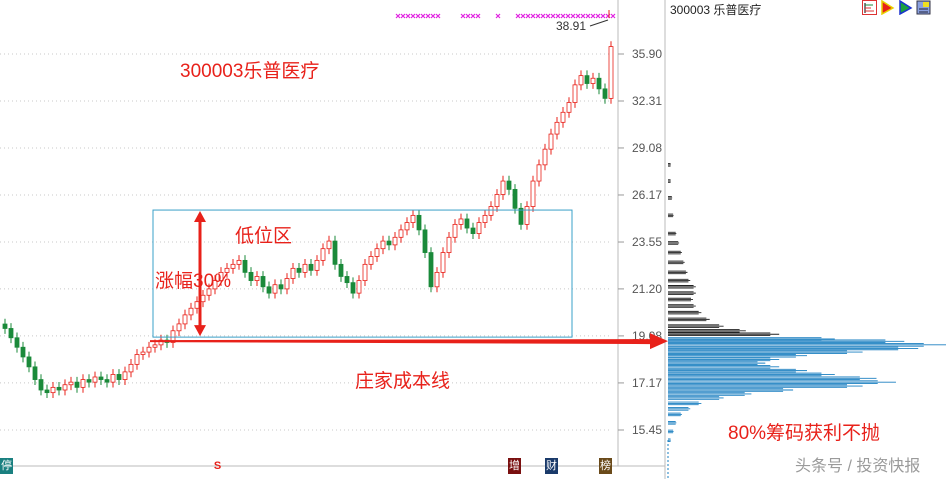 The width and height of the screenshot is (951, 479). Describe the element at coordinates (716, 10) in the screenshot. I see `stock-title: 300003 乐普医疗` at that location.